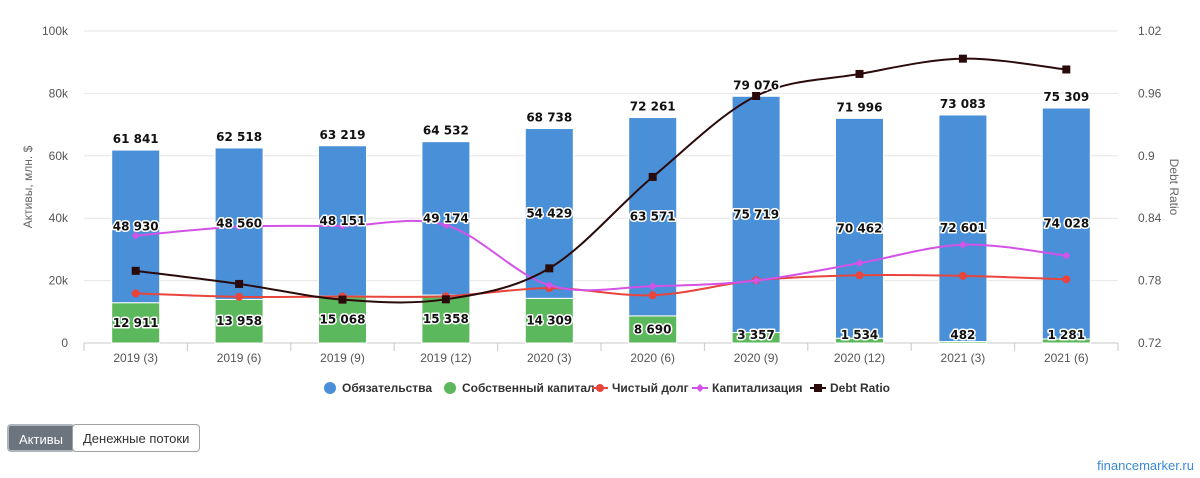  Describe the element at coordinates (963, 104) in the screenshot. I see `total-label: 73 083` at that location.